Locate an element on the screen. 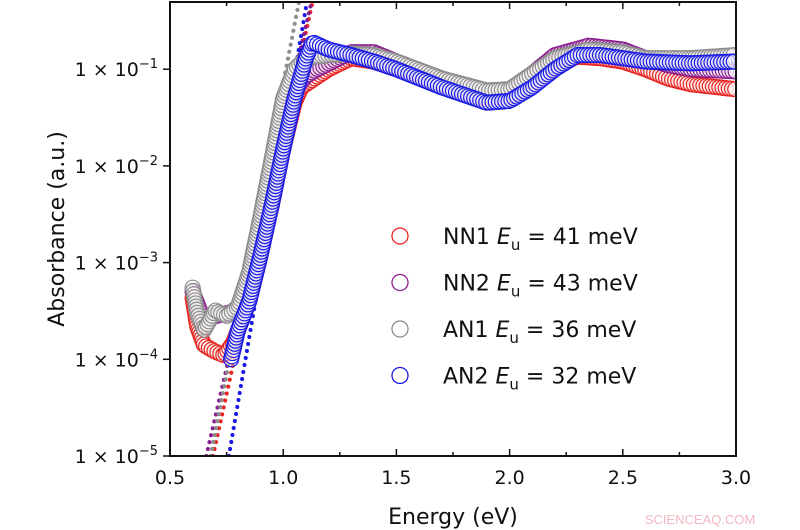  legend-item-nn2: NN2 Eu = 43 meV is located at coordinates (514, 286).